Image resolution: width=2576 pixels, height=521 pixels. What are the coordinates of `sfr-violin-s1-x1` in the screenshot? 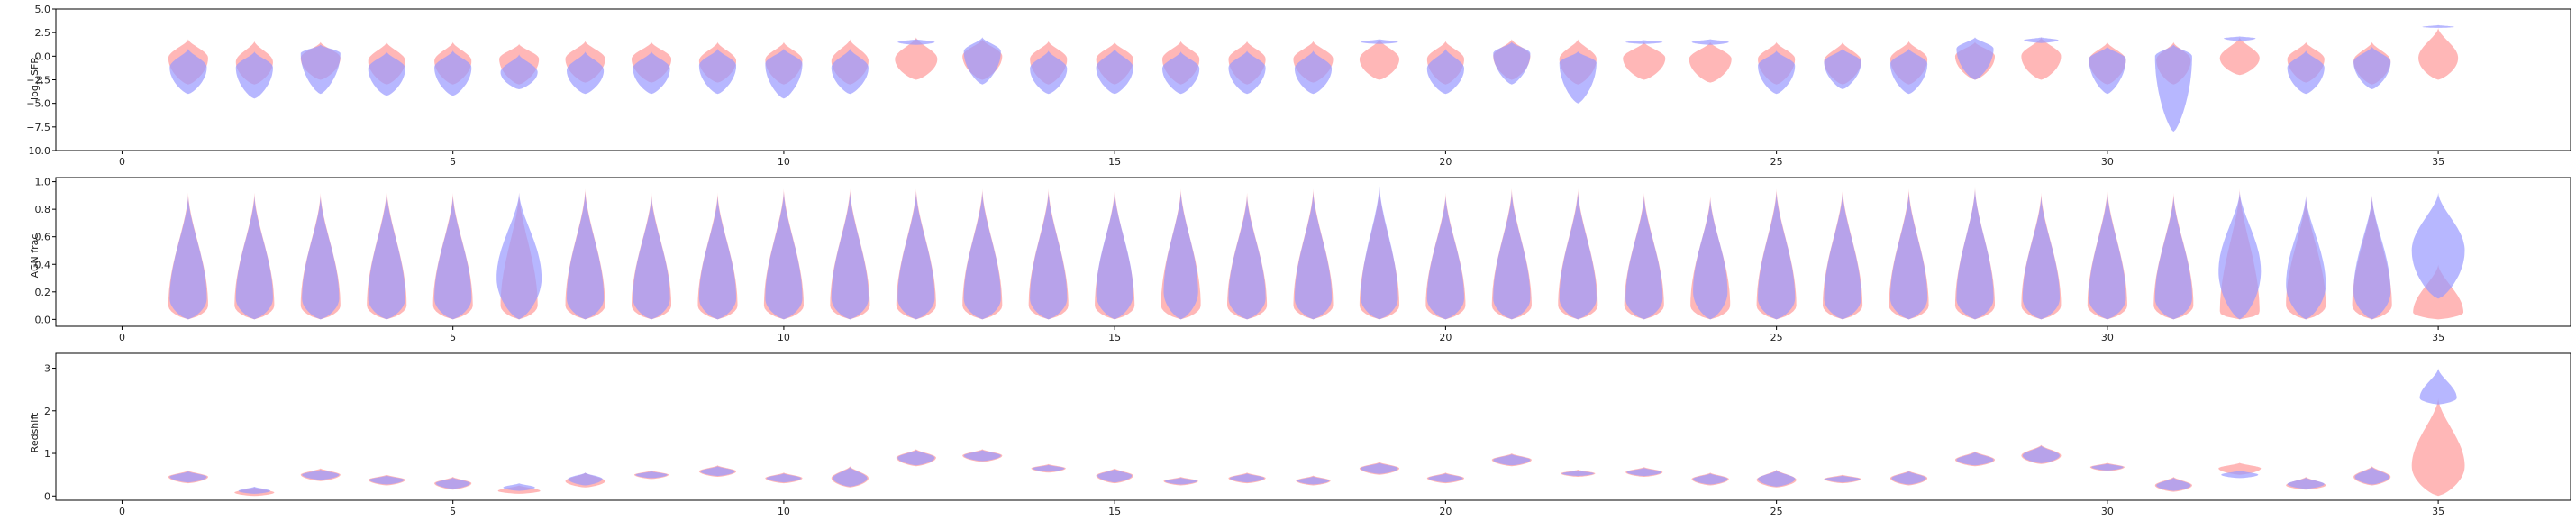 It's located at (188, 72).